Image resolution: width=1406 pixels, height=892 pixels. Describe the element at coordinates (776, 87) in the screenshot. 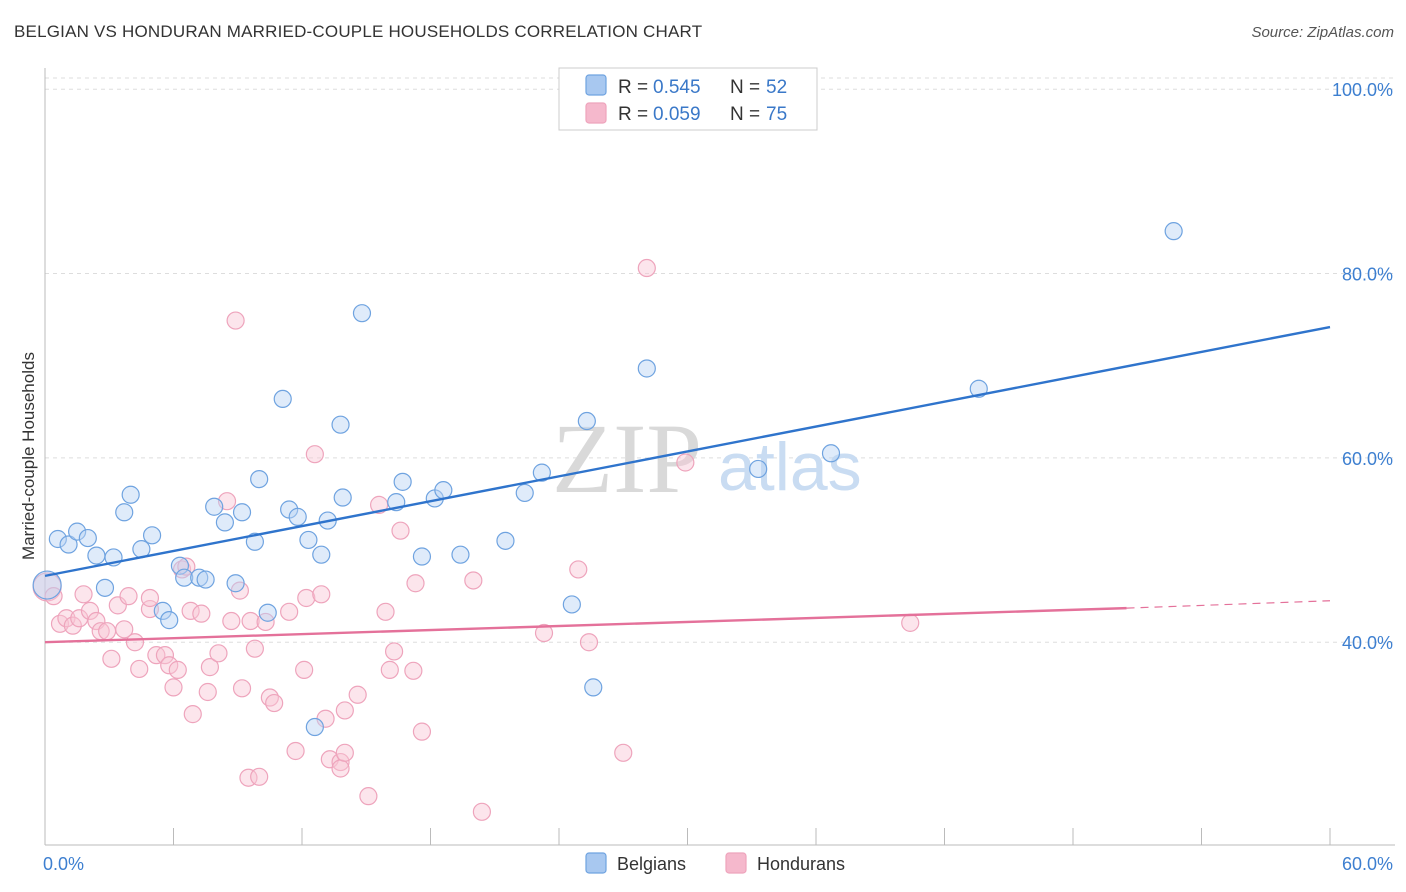

I see `legend-n-value-belgians: 52` at that location.